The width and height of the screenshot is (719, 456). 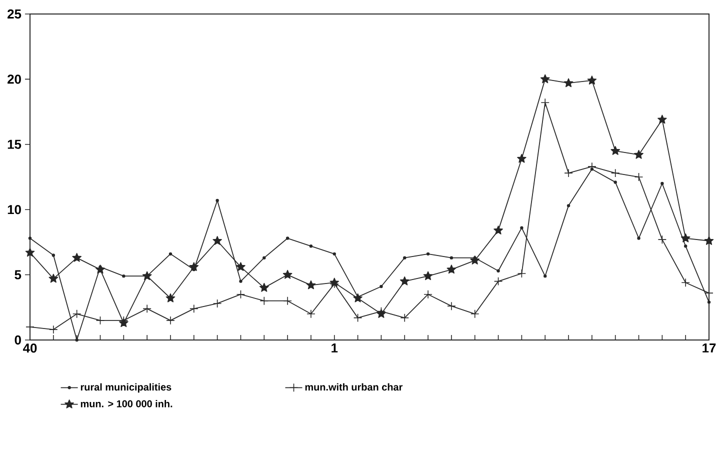 What do you see at coordinates (17, 340) in the screenshot?
I see `y-tick-label: 0` at bounding box center [17, 340].